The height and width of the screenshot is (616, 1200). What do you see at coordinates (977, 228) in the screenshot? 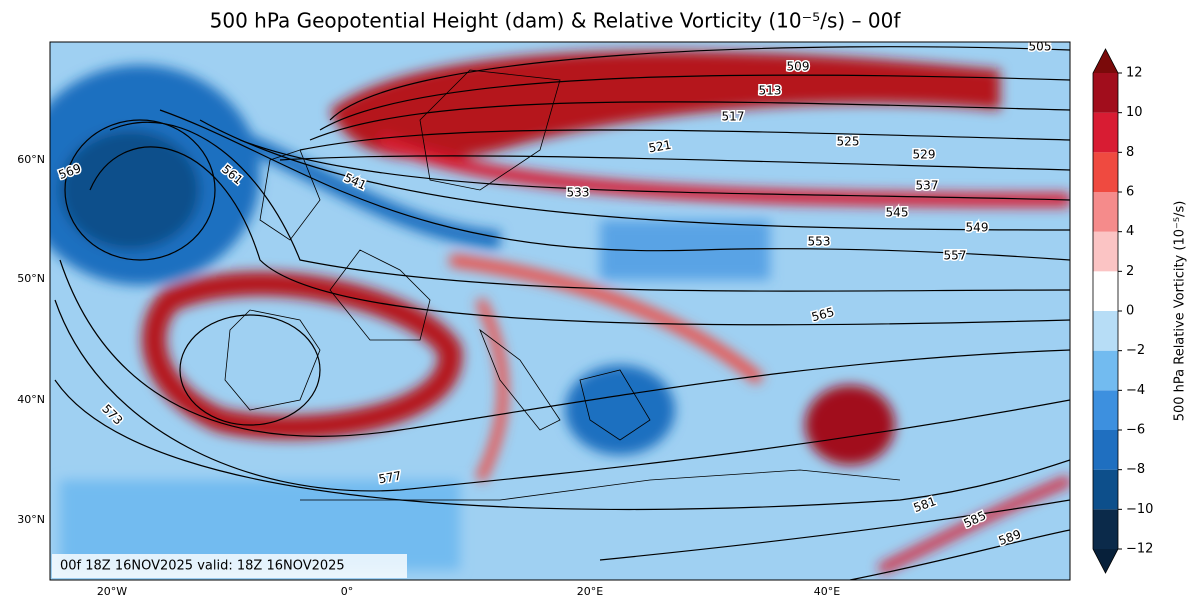
I see `contour-label: 549` at bounding box center [977, 228].